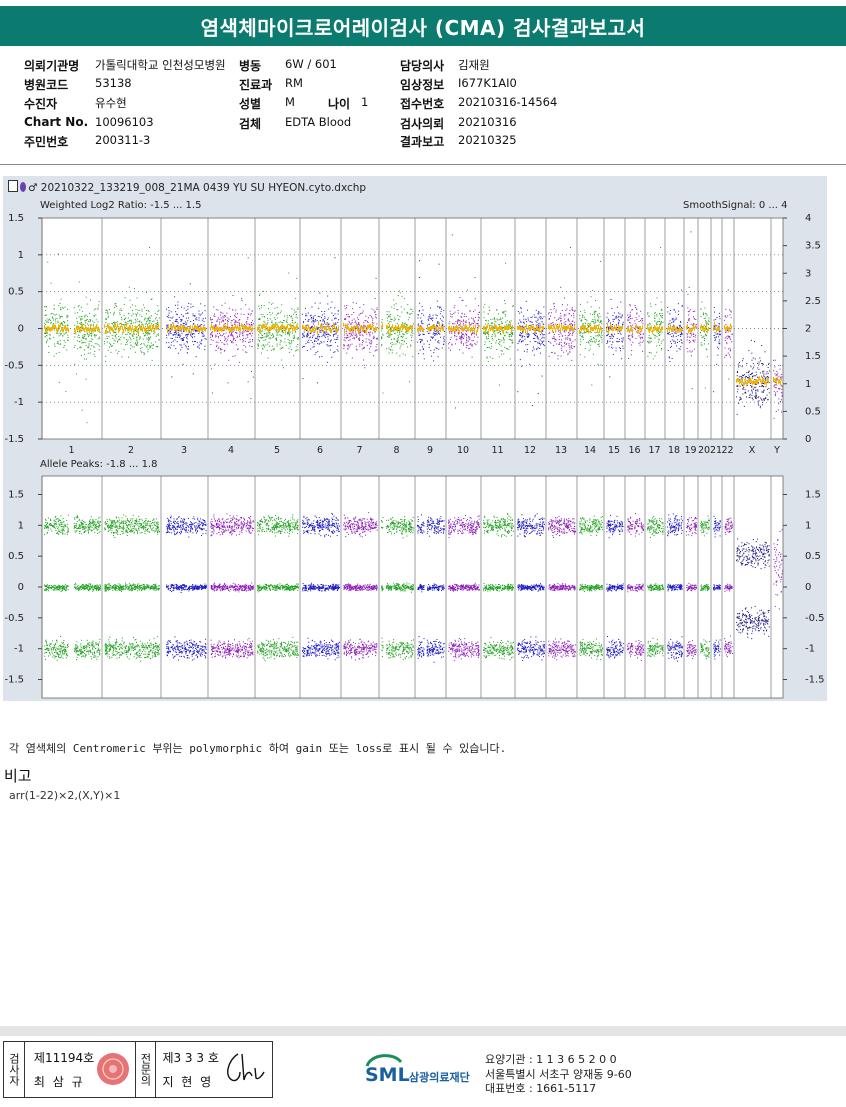  Describe the element at coordinates (422, 124) in the screenshot. I see `request-label: 검사의뢰` at that location.